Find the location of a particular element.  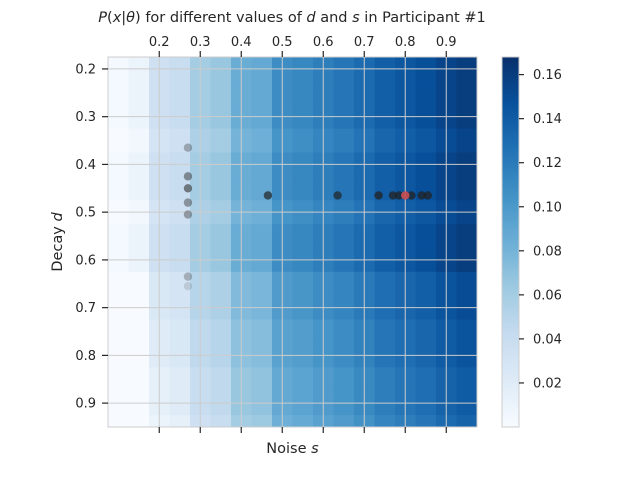

y-tick-label: 0.6 is located at coordinates (85, 260).